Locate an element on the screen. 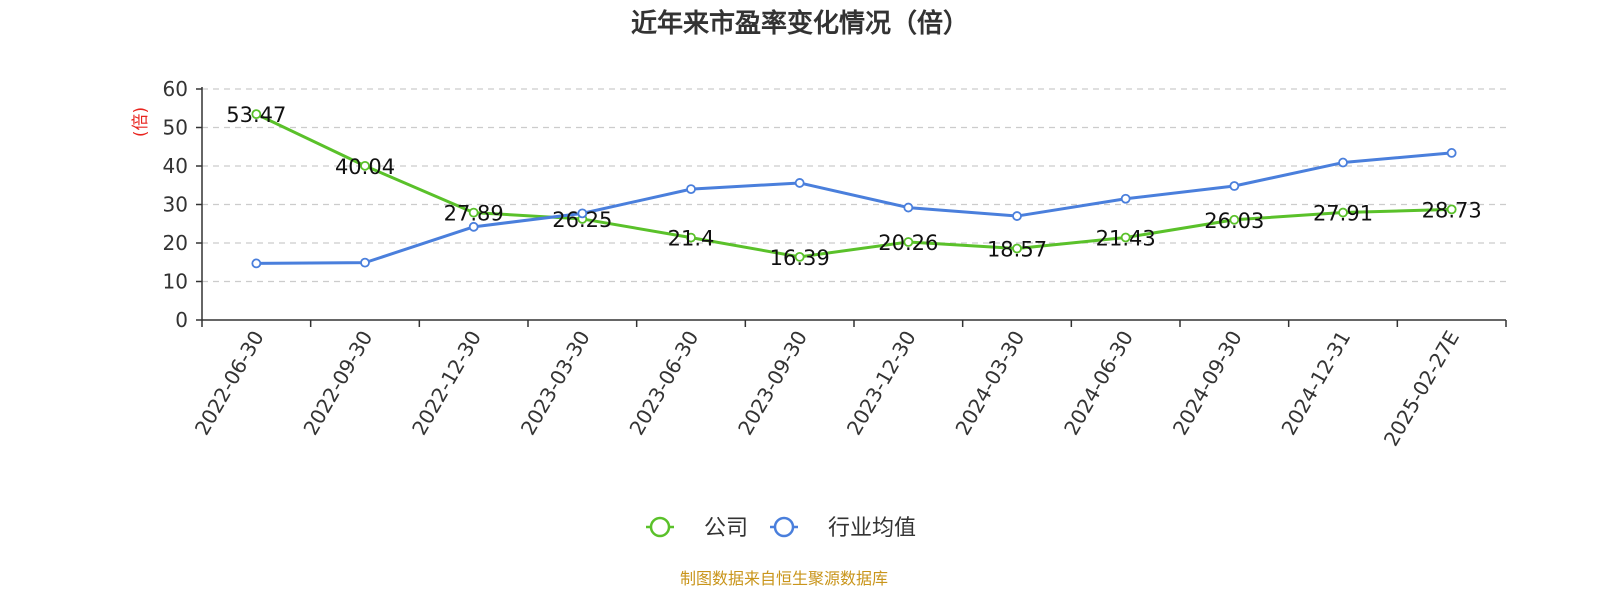 The height and width of the screenshot is (600, 1600). x-tick-label: 2024-03-30 is located at coordinates (989, 383).